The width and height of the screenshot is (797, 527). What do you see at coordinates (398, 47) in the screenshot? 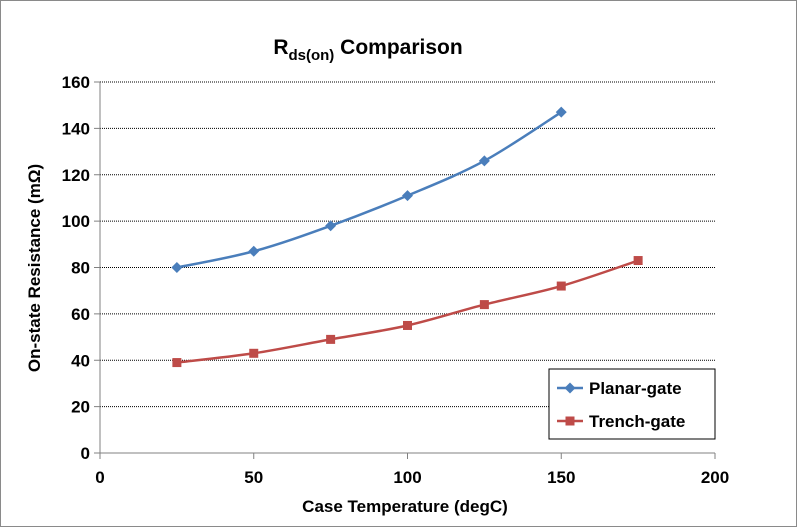
I see `chart-title-rest: Comparison` at bounding box center [398, 47].